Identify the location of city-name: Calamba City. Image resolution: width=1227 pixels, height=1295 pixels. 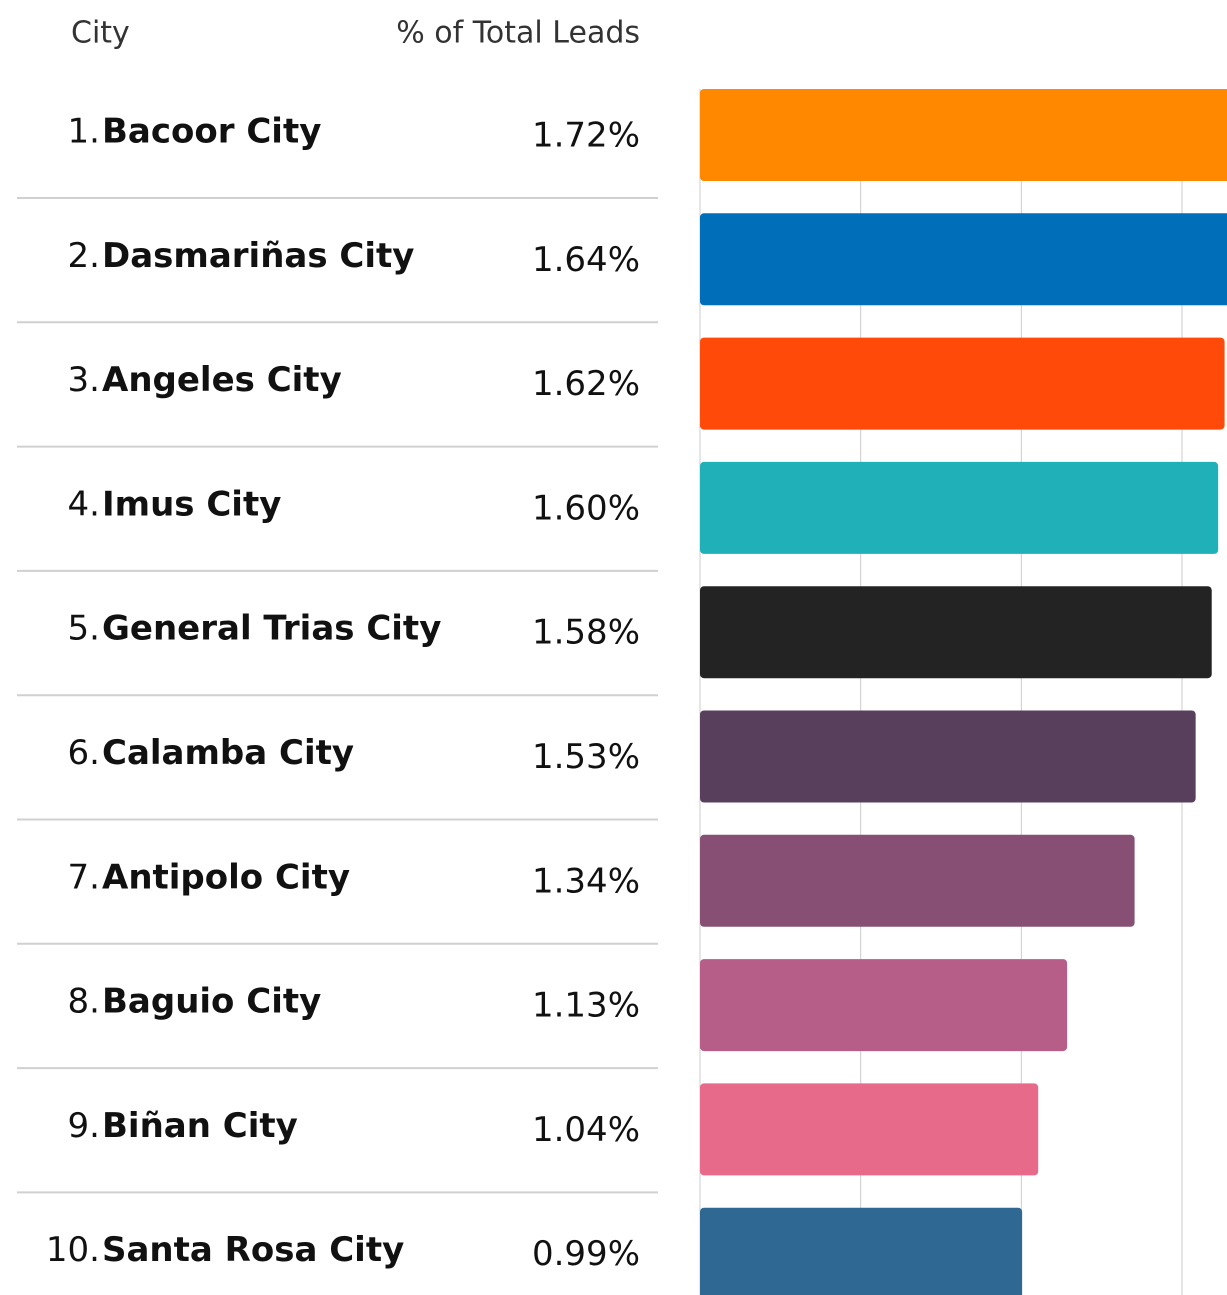
(228, 753).